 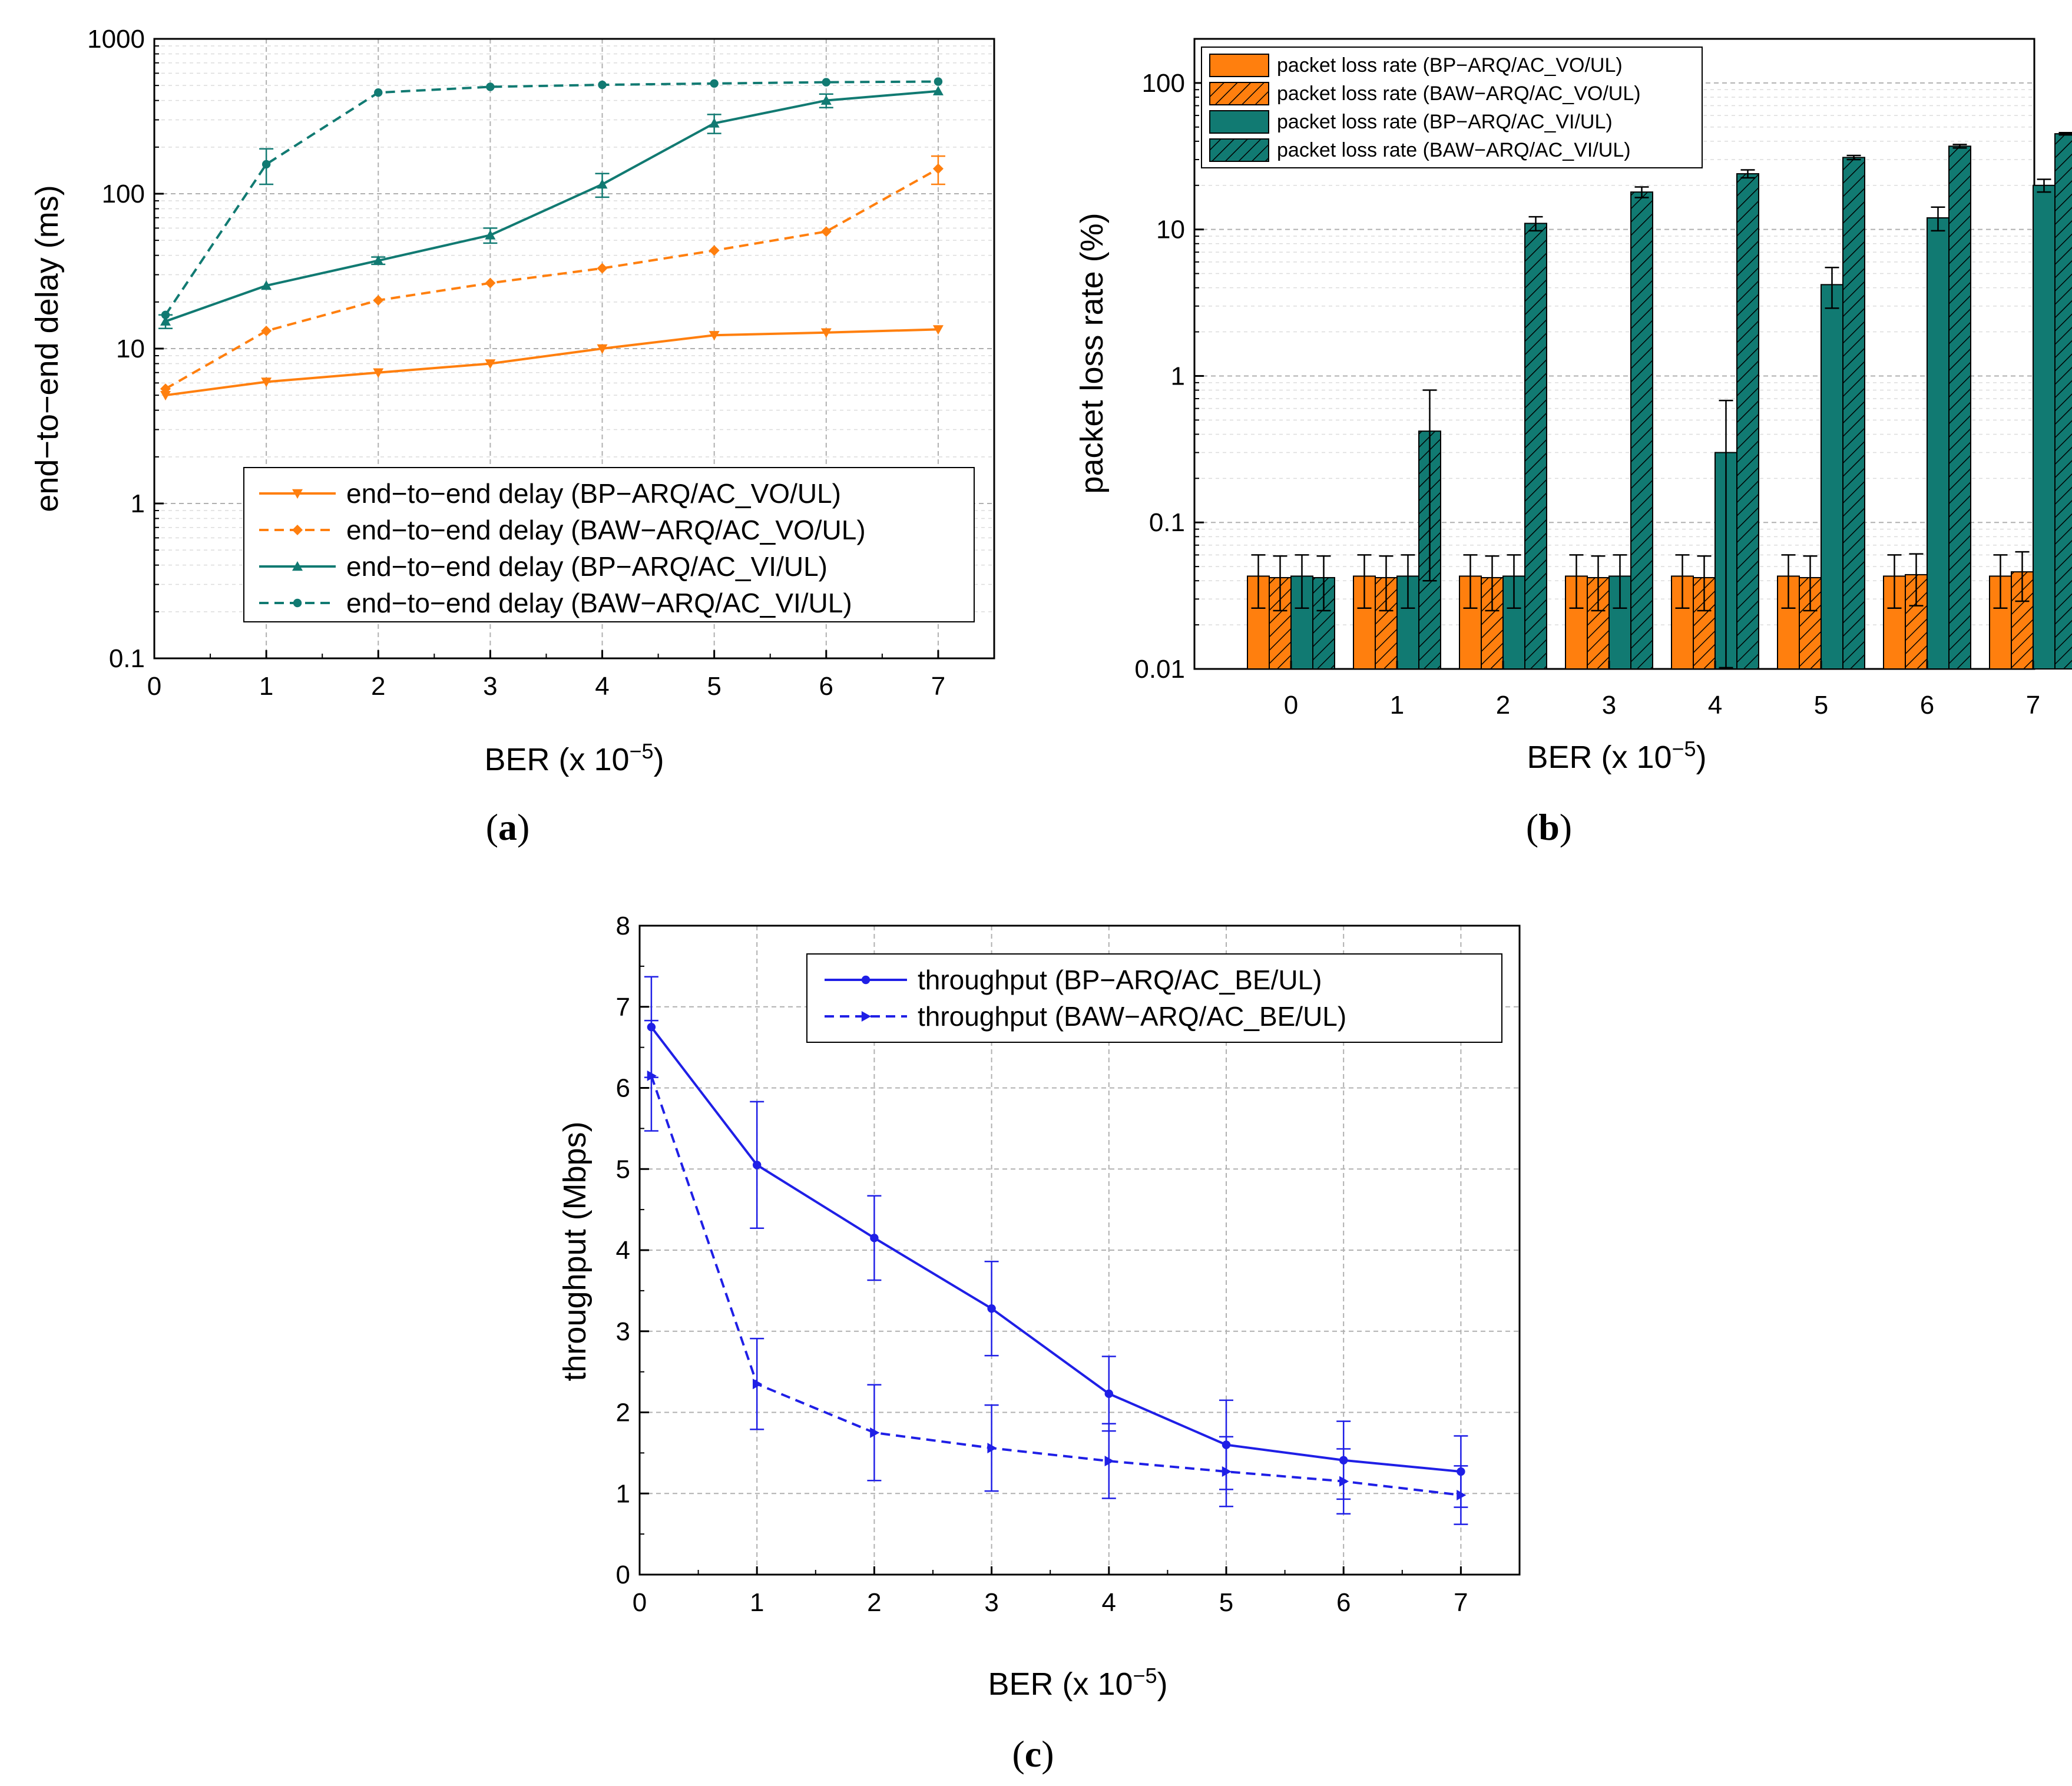 I want to click on panel-c-ylabel: throughput (Mbps), so click(x=575, y=1251).